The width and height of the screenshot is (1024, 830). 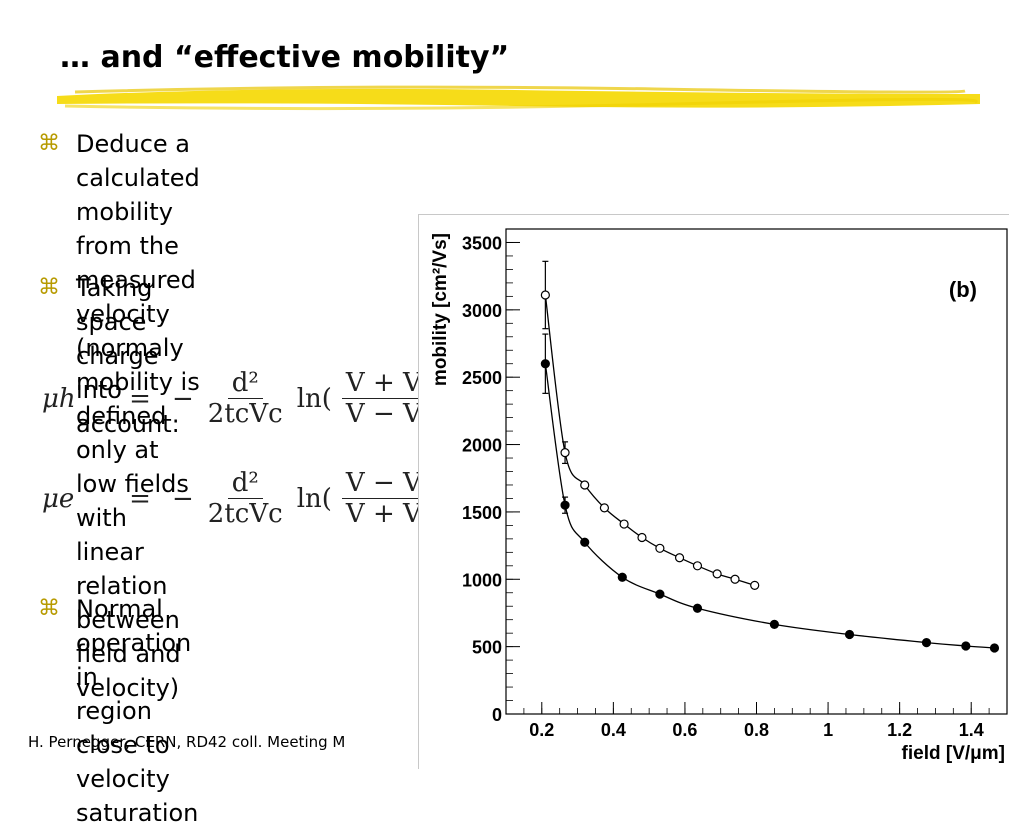 I want to click on y-tick-label: 2000, so click(x=482, y=446).